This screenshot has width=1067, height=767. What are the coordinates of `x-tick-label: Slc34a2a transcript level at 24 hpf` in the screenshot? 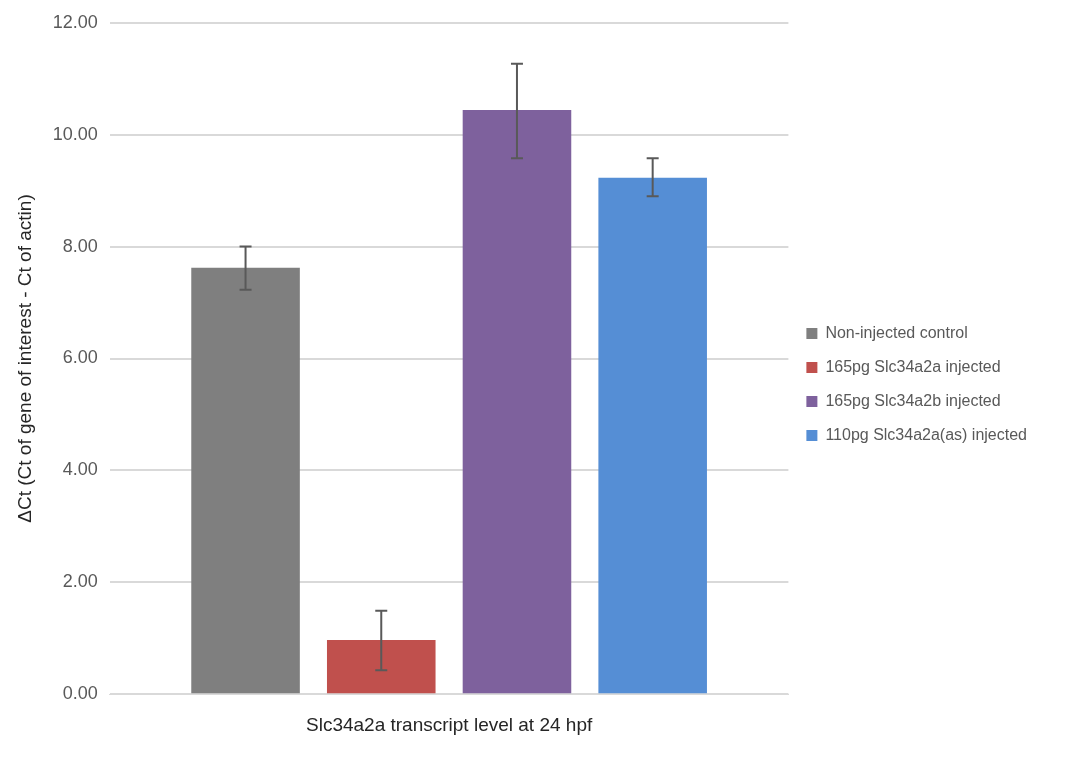 It's located at (449, 724).